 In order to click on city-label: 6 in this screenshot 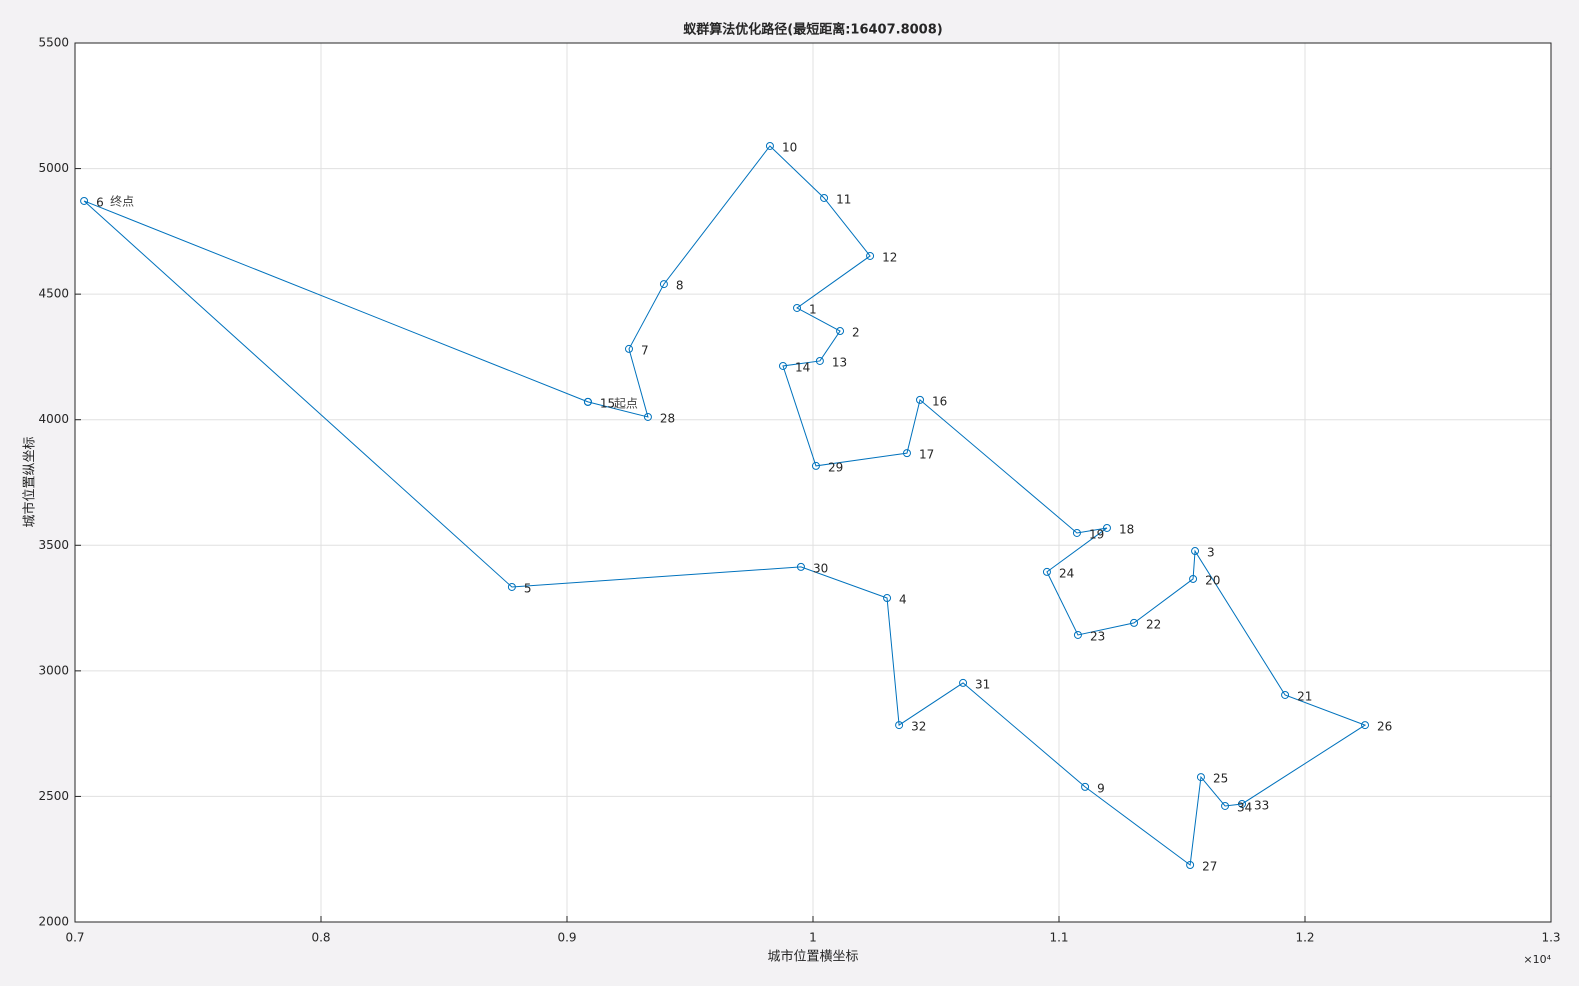, I will do `click(100, 202)`.